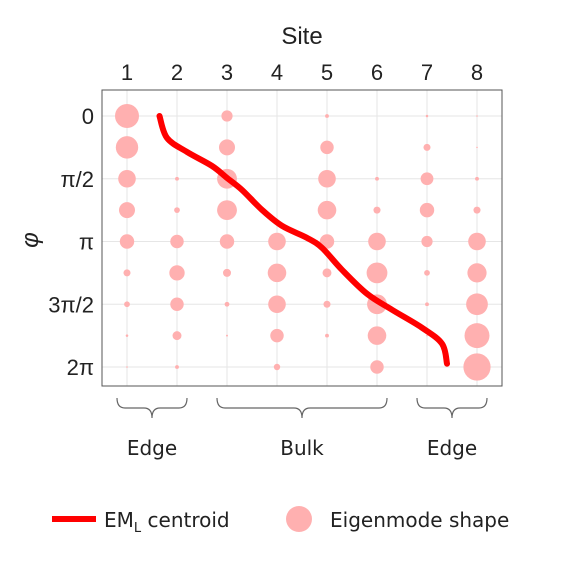 The width and height of the screenshot is (582, 567). Describe the element at coordinates (185, 520) in the screenshot. I see `legend-centroid-rest: centroid` at that location.